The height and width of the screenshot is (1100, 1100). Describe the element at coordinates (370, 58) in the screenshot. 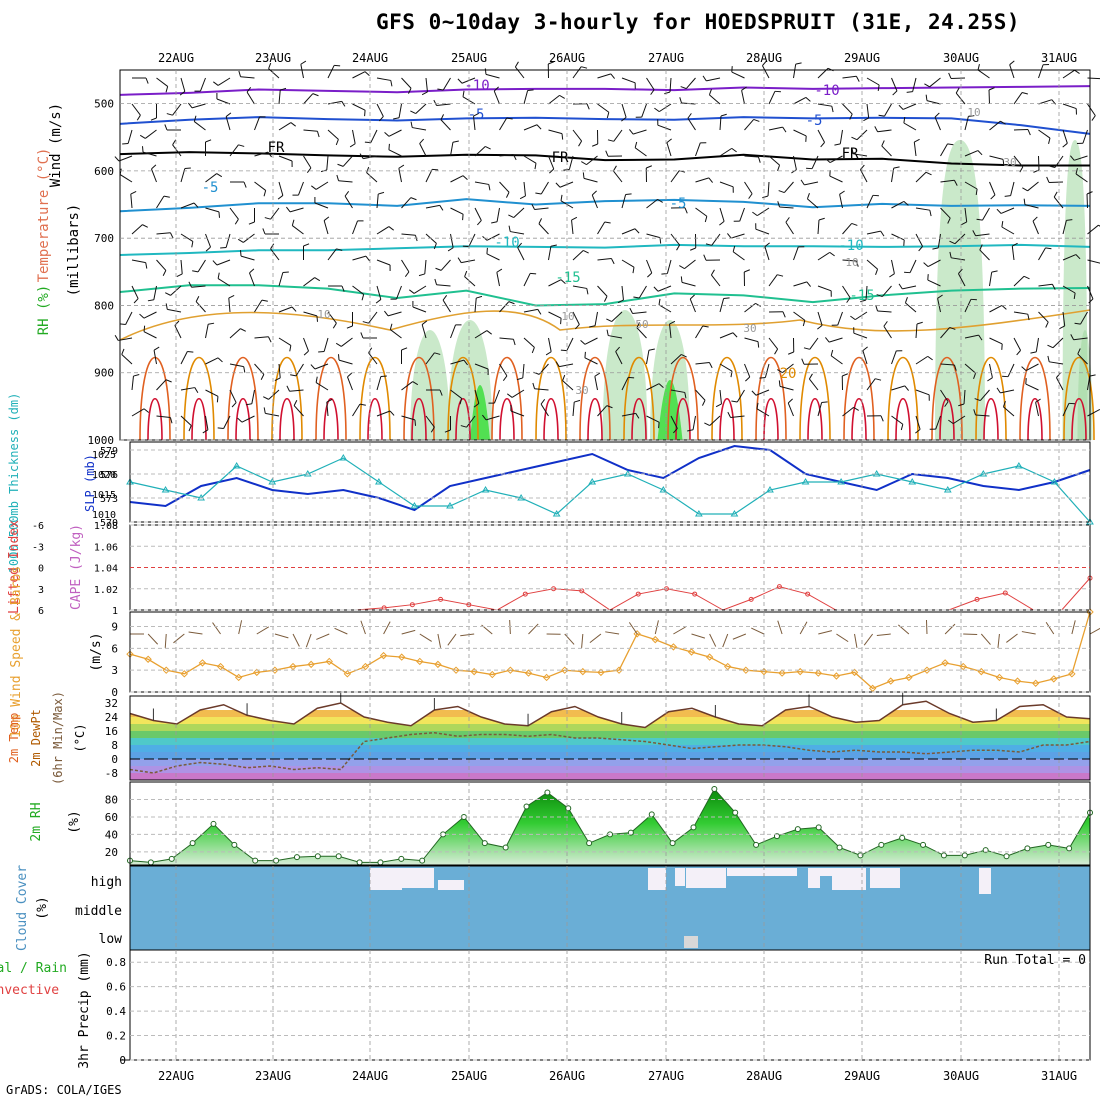

I see `top-date-tick: 24AUG` at that location.